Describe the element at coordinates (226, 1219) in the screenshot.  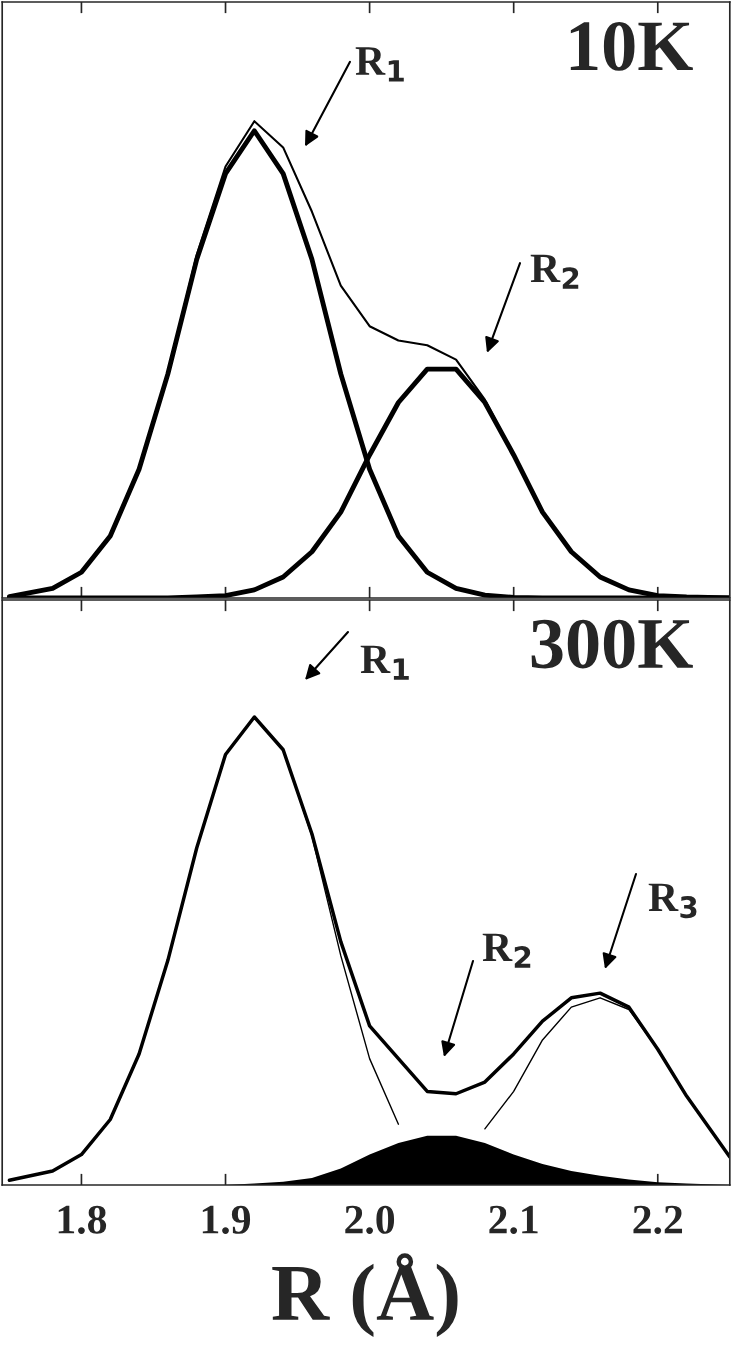
I see `x-tick-label: 1.9` at that location.